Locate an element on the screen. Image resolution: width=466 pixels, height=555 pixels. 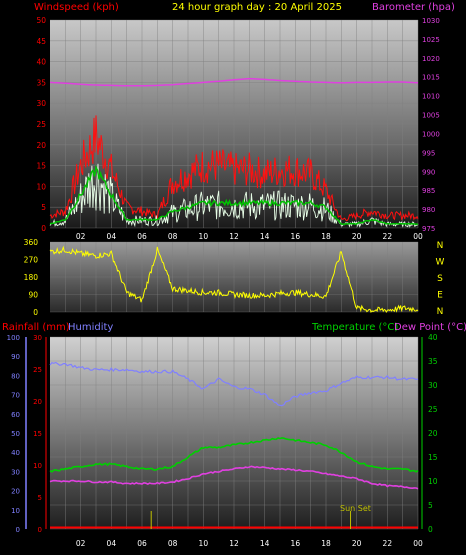
barometer-series-line is located at coordinates (234, 82).